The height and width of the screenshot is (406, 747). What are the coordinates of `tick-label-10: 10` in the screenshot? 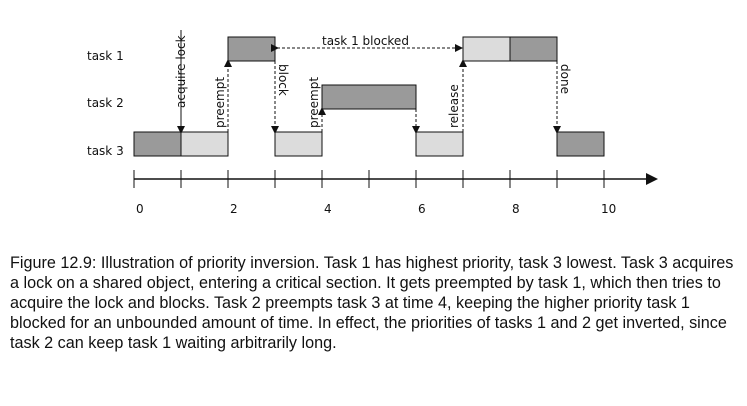 It's located at (608, 209).